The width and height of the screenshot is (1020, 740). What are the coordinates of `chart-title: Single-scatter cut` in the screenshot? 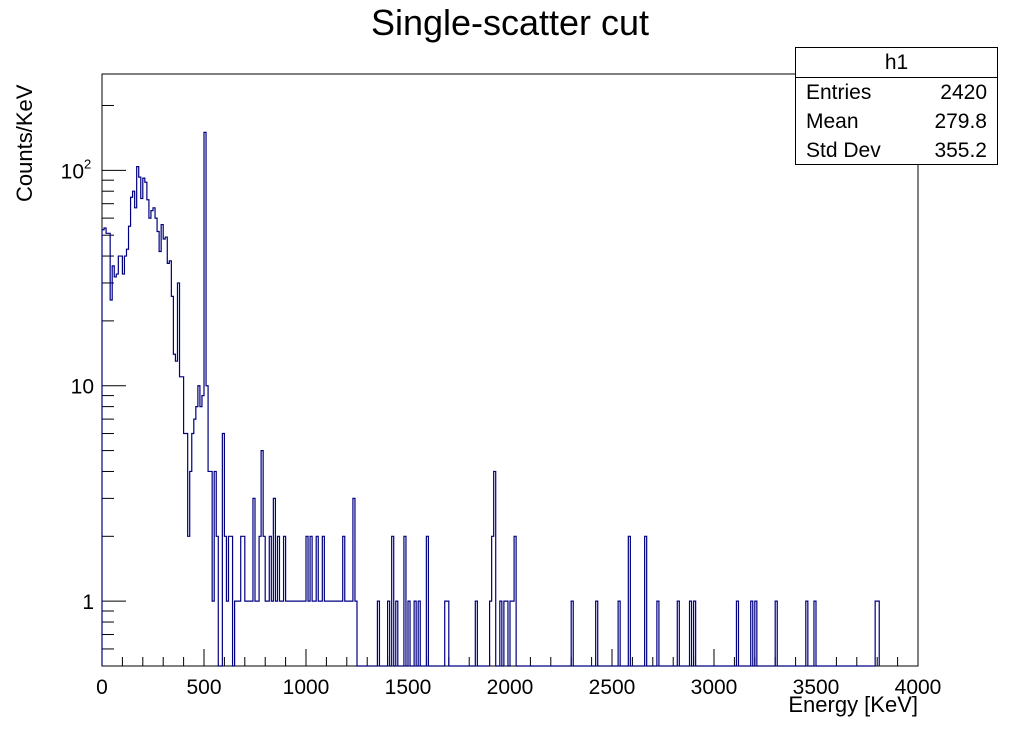 It's located at (510, 22).